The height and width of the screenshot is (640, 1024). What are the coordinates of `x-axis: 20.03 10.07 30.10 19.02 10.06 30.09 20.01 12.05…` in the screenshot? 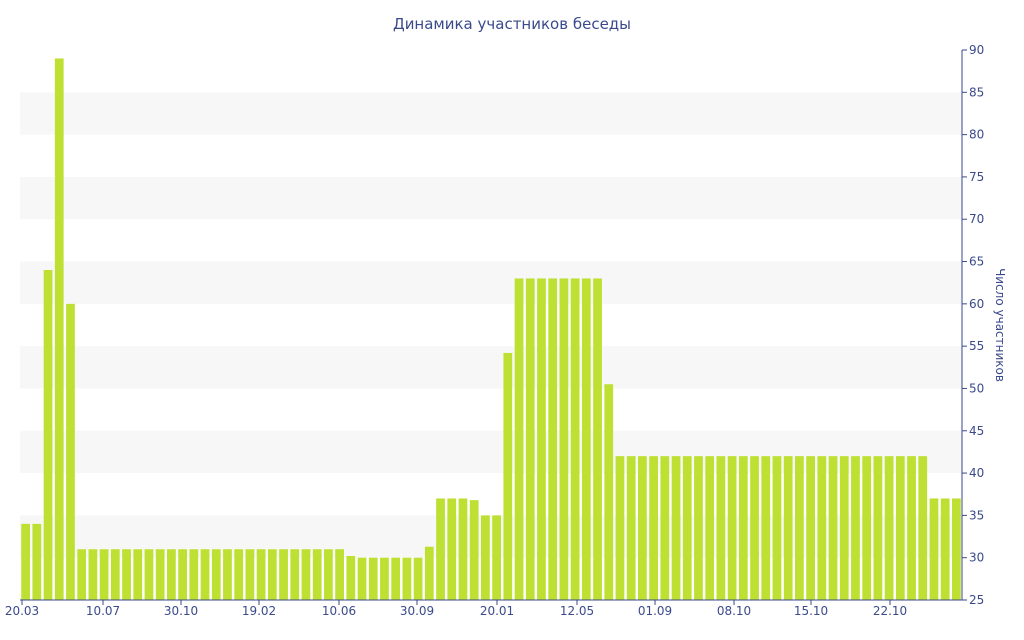 It's located at (483, 608).